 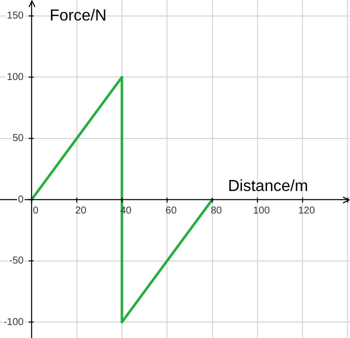 What do you see at coordinates (307, 210) in the screenshot?
I see `x-tick-label: 120` at bounding box center [307, 210].